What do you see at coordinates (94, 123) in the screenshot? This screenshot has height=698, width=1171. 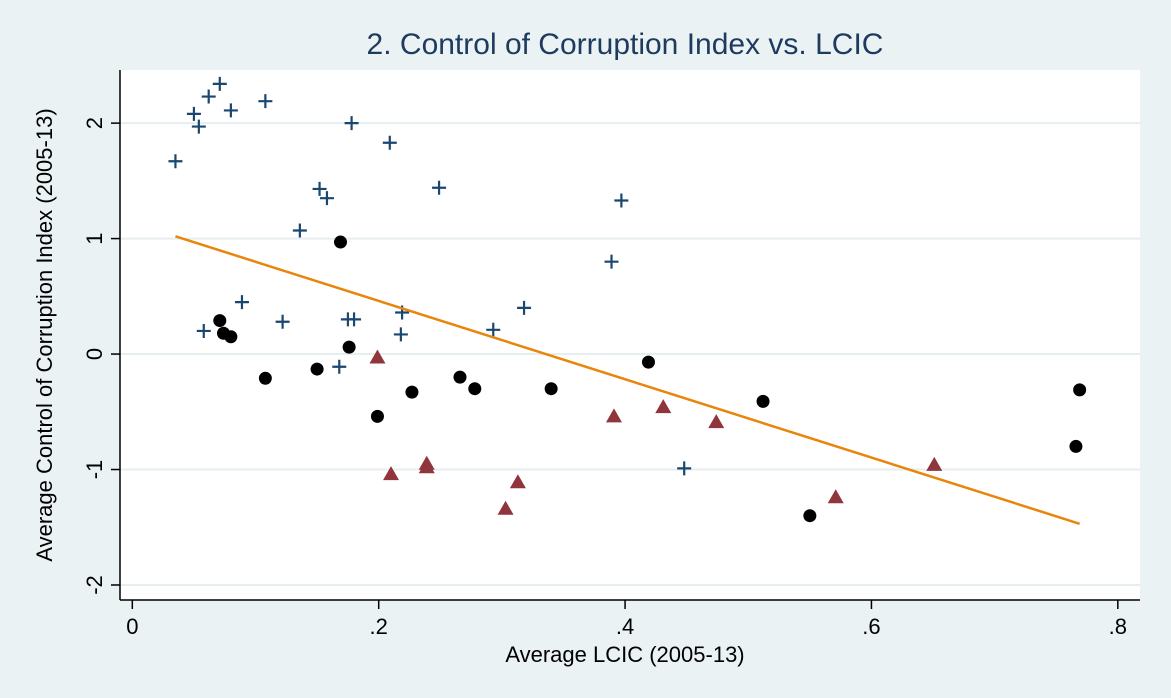 I see `y-tick-label: 2` at bounding box center [94, 123].